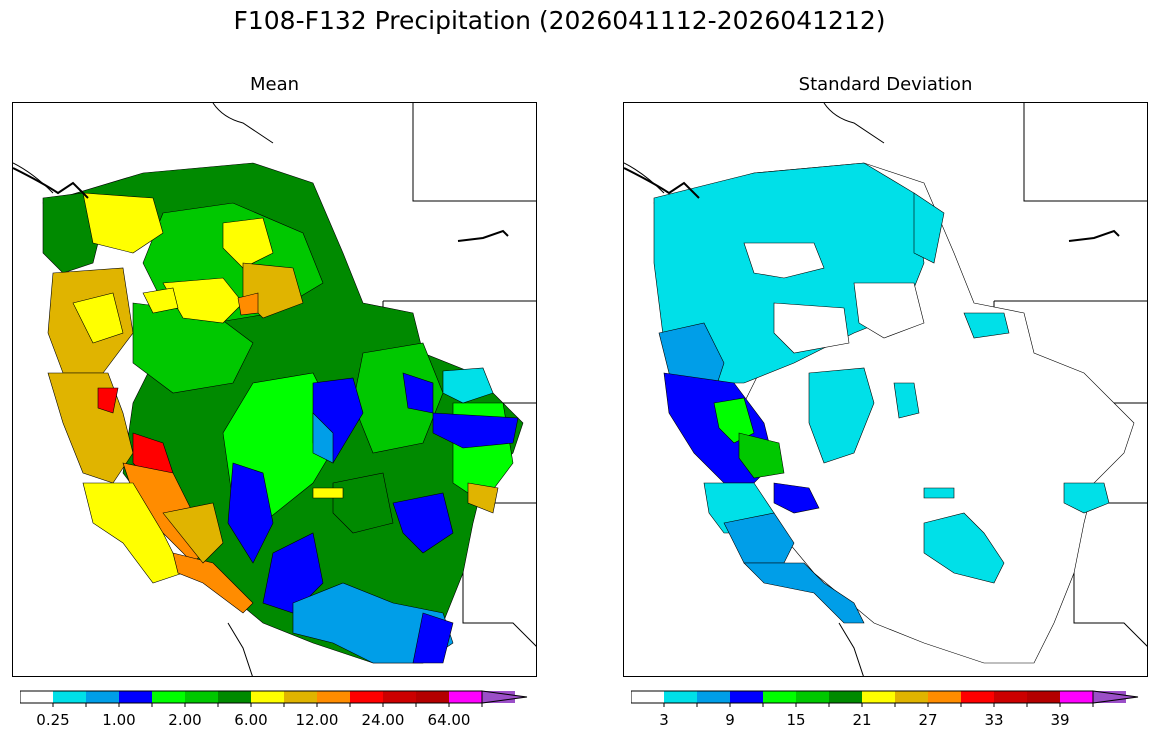 This screenshot has width=1159, height=741. I want to click on std-coastline, so click(872, 204).